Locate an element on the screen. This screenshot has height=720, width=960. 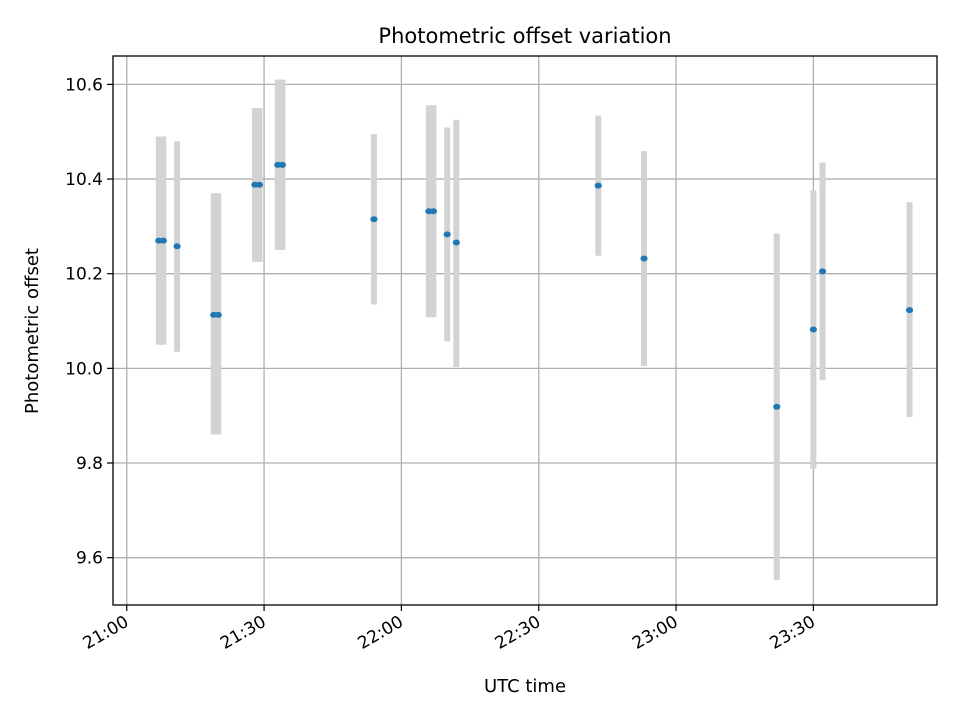
y-axis-ticks: 9.6 9.8 10.0 10.2 10.4 10.6 is located at coordinates (89, 322).